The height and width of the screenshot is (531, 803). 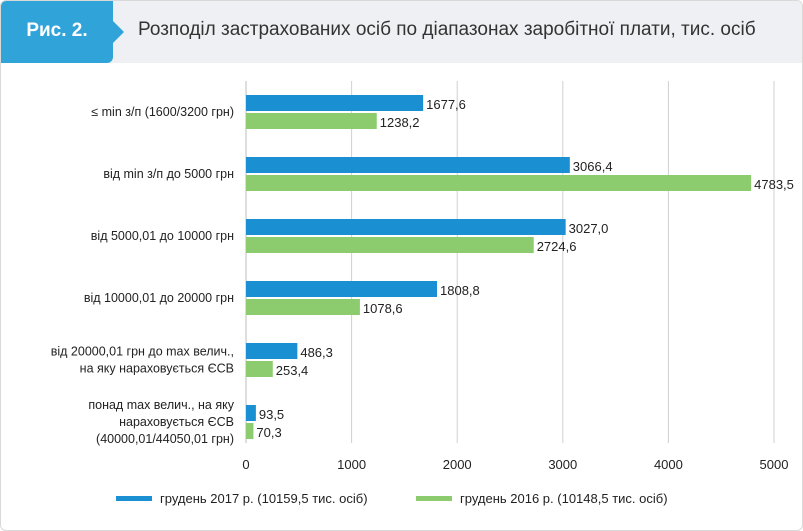 I want to click on figure-label: Рис. 2., so click(x=57, y=30).